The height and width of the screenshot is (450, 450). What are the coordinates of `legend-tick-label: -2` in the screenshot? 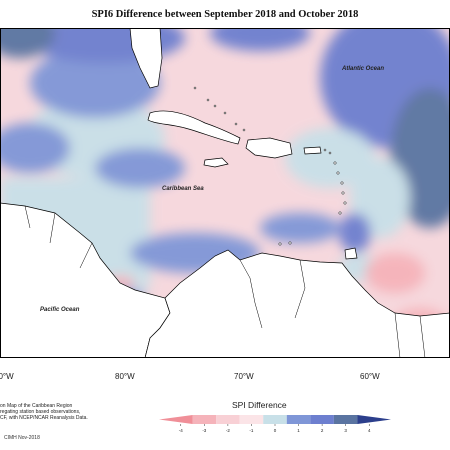 It's located at (228, 430).